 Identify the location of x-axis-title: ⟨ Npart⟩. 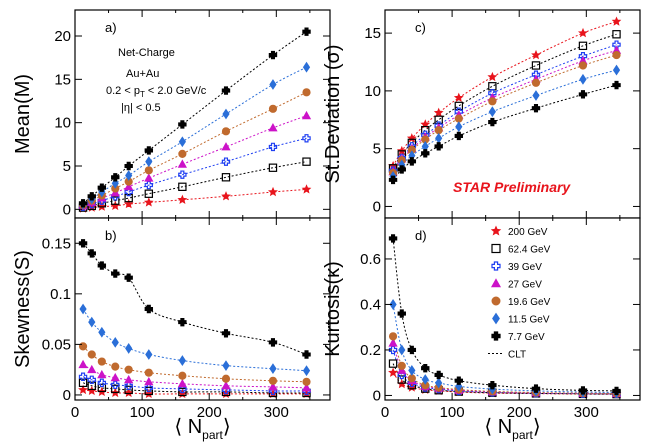
(202, 429).